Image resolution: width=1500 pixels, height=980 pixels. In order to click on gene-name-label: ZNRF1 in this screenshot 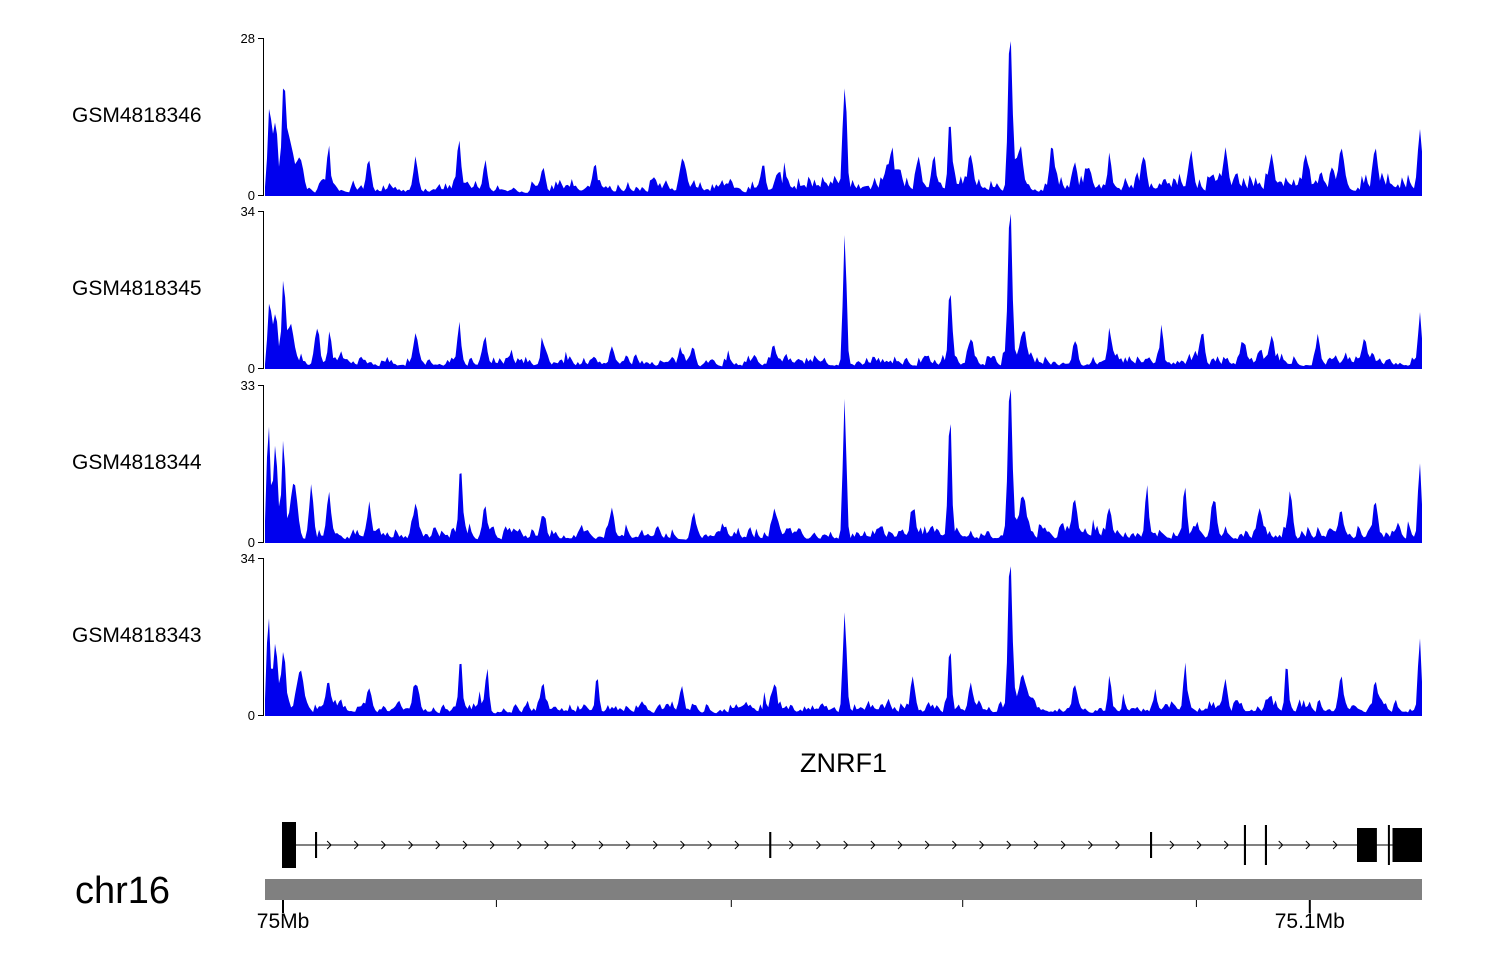, I will do `click(843, 763)`.